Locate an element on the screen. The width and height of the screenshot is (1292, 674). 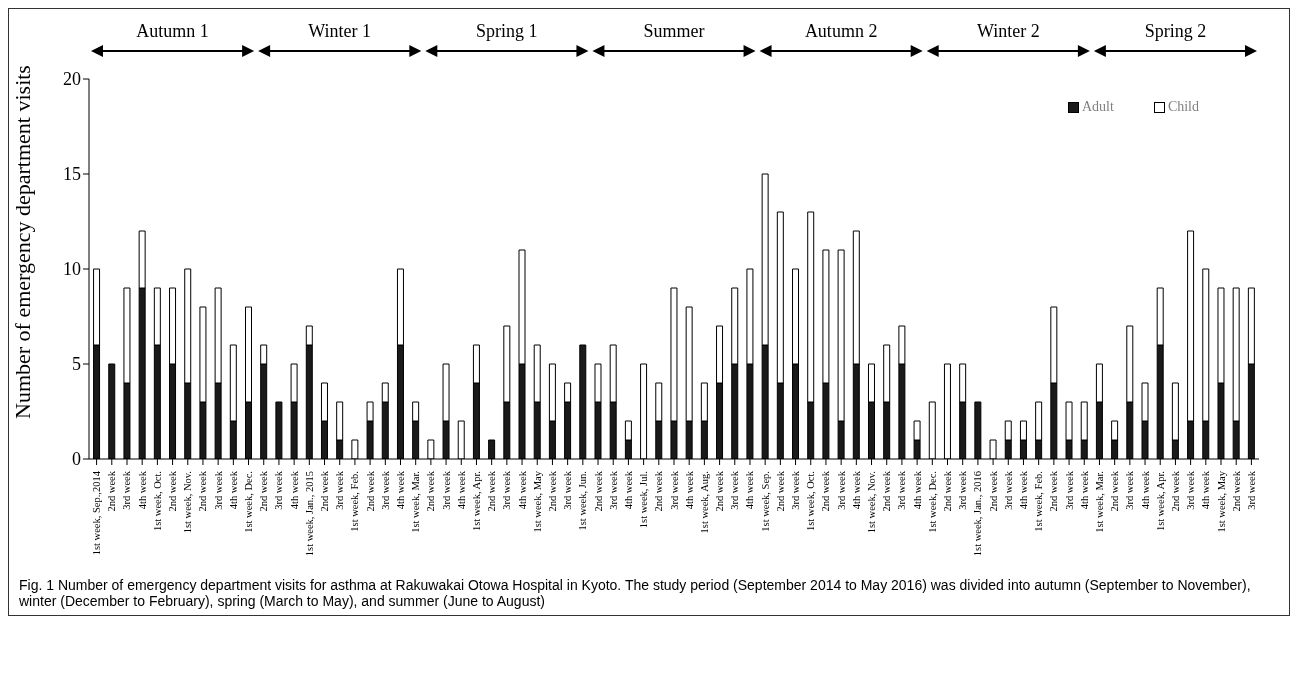
text: Summer is located at coordinates (674, 31).